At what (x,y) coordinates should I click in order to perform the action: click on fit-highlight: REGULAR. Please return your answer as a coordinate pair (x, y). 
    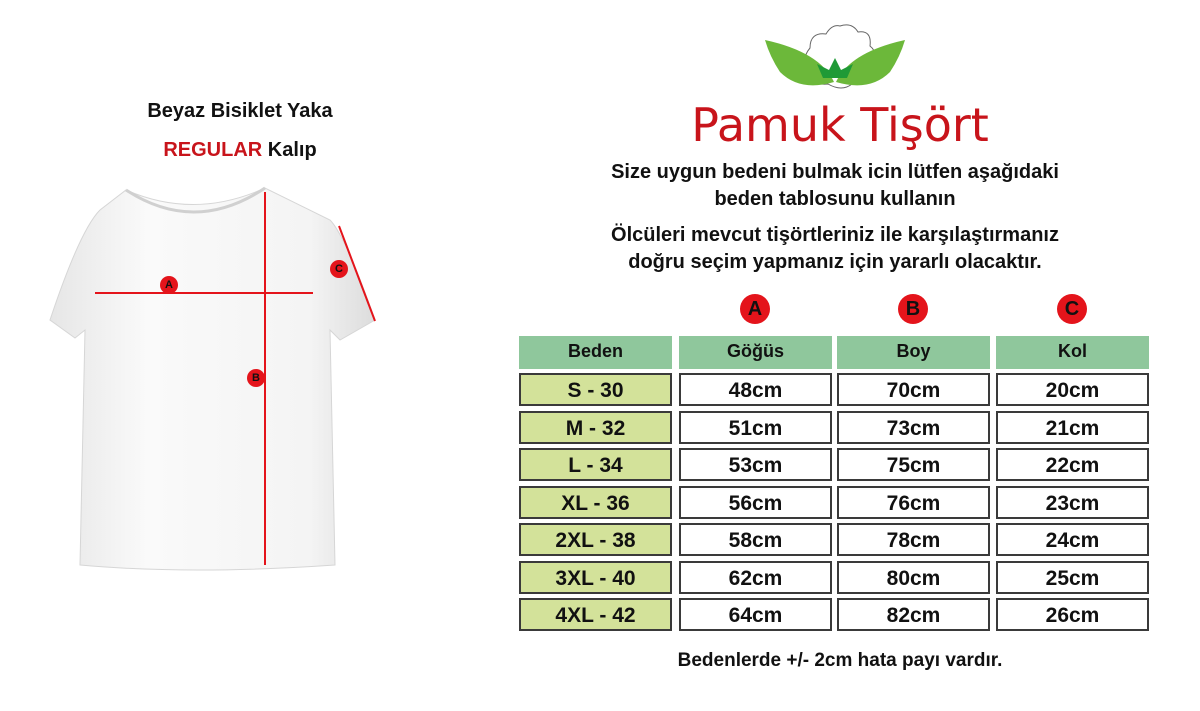
    Looking at the image, I should click on (213, 150).